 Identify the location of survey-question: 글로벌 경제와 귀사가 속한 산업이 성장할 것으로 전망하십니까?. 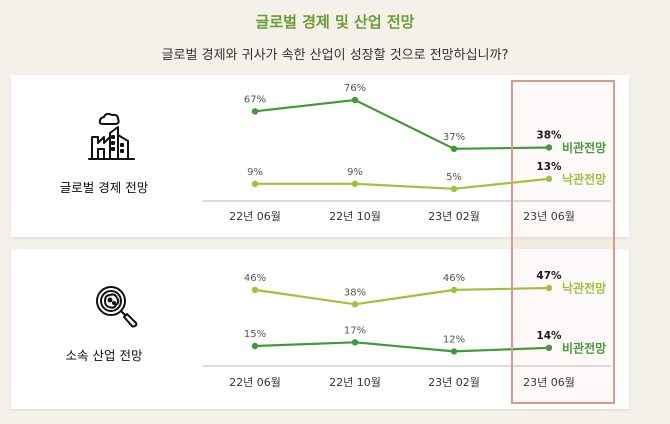
(335, 55).